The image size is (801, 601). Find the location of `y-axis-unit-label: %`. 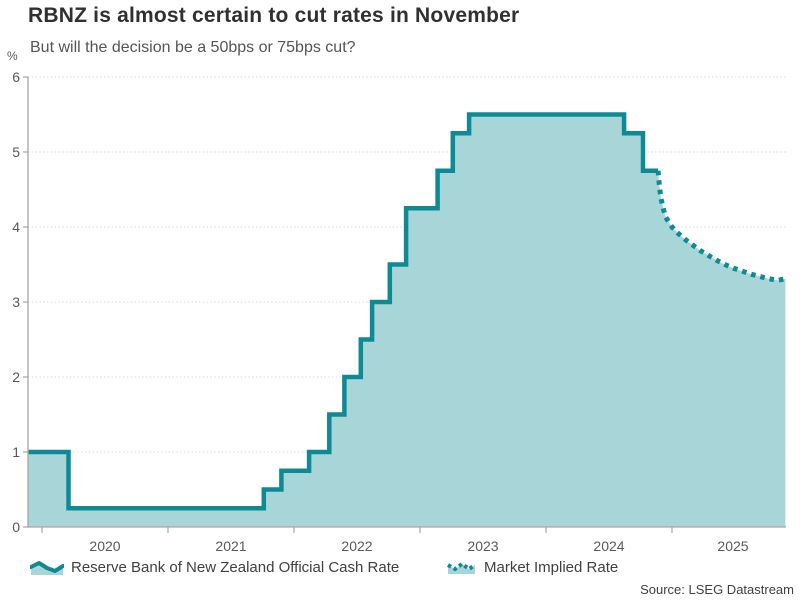

y-axis-unit-label: % is located at coordinates (12, 56).